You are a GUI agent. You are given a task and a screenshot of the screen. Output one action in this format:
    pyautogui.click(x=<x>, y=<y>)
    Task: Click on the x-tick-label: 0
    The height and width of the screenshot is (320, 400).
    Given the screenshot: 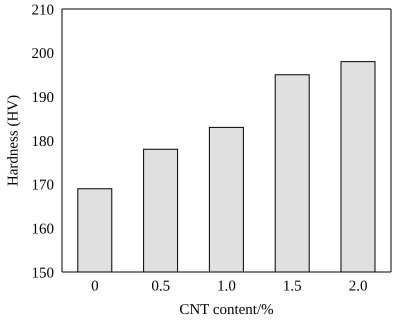 What is the action you would take?
    pyautogui.click(x=95, y=286)
    